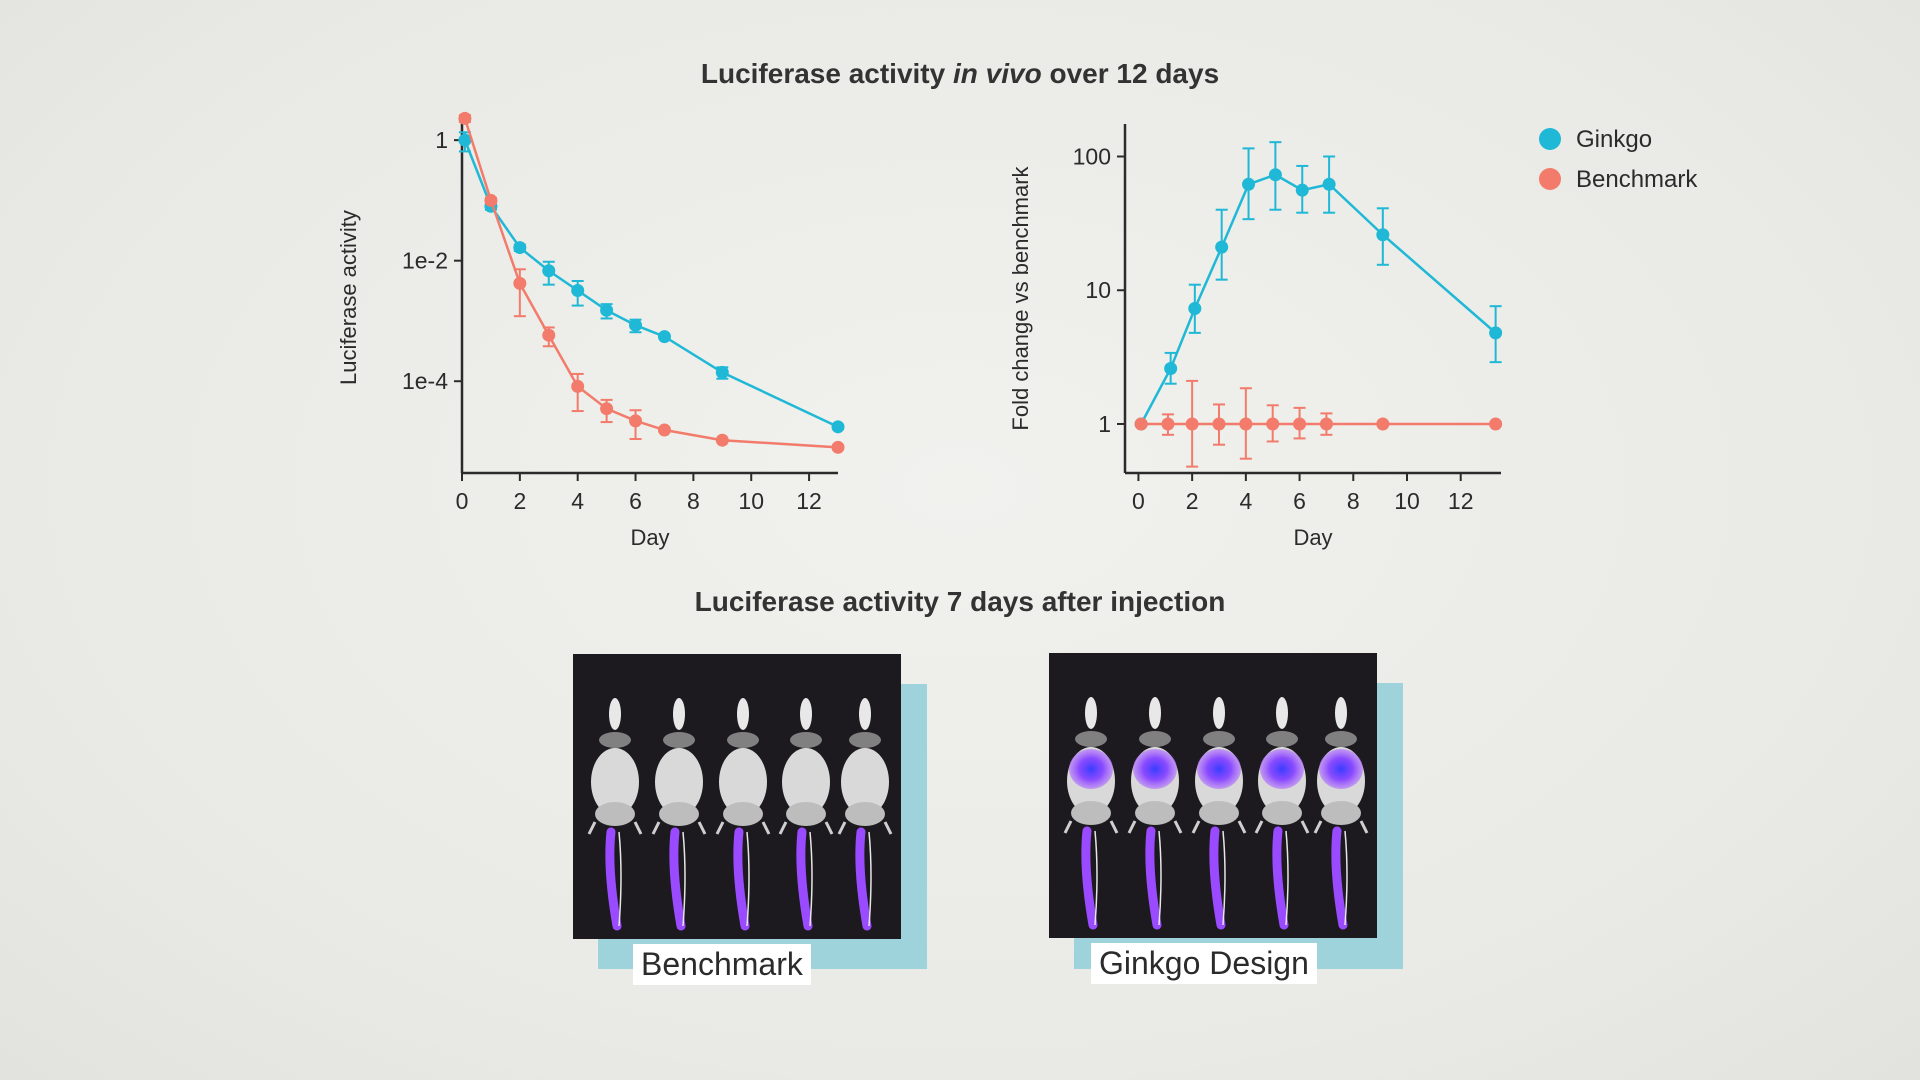 The width and height of the screenshot is (1920, 1080). Describe the element at coordinates (1407, 501) in the screenshot. I see `x-tick-label: 10` at that location.